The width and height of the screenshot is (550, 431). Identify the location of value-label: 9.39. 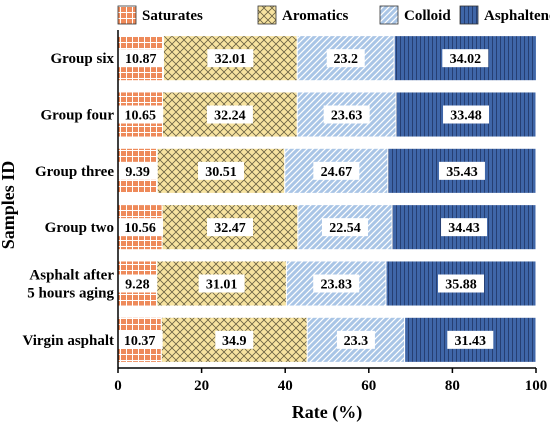
(137, 172).